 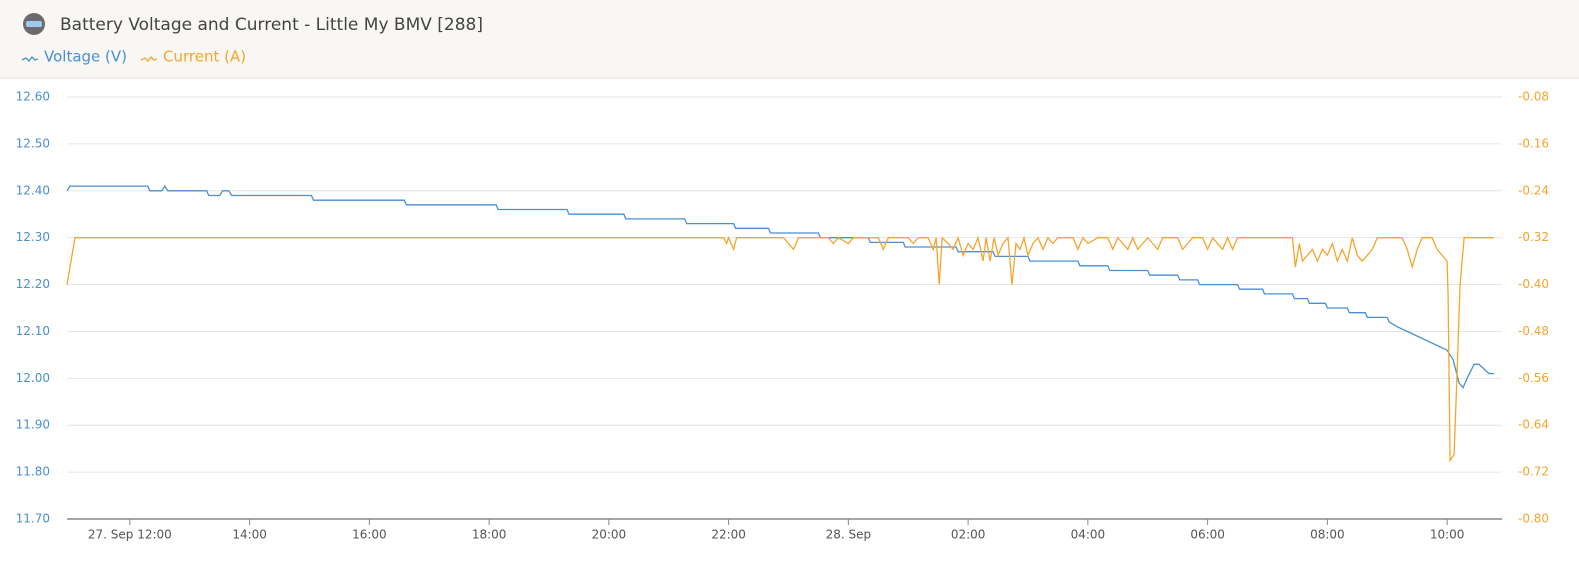 What do you see at coordinates (1533, 331) in the screenshot?
I see `y2-tick-label: -0.48` at bounding box center [1533, 331].